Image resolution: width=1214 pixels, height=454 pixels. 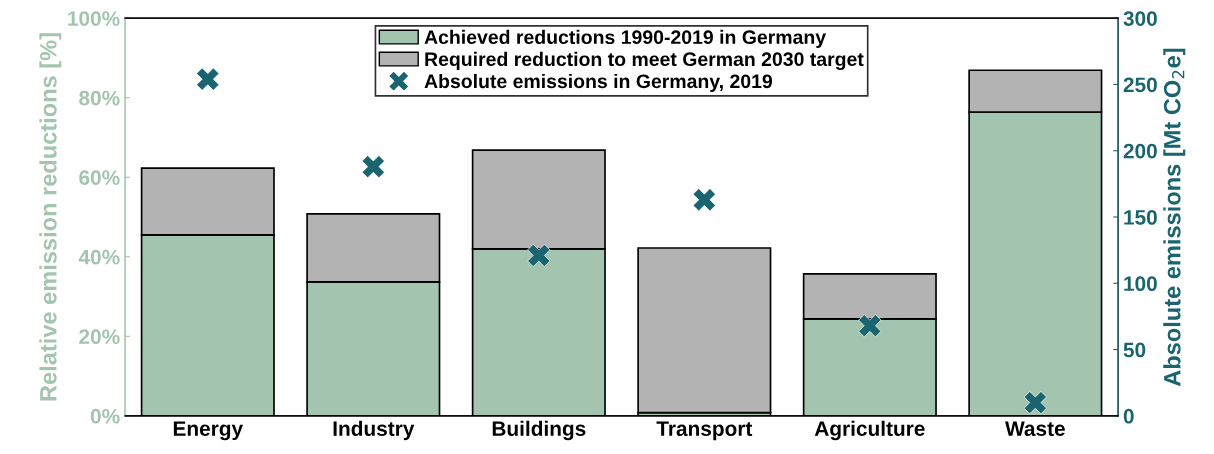 I want to click on y2-tick-label: 0, so click(x=1128, y=416).